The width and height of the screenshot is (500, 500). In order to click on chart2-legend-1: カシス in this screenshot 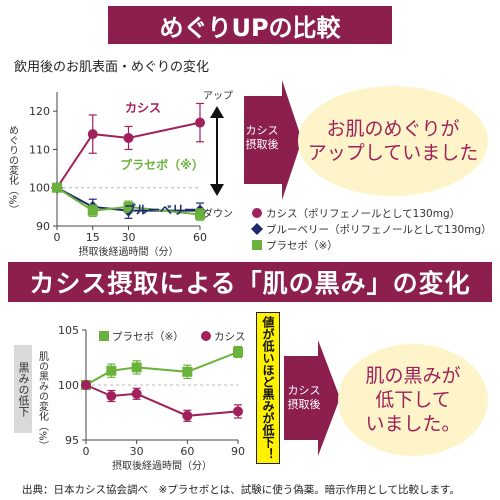, I will do `click(230, 337)`.